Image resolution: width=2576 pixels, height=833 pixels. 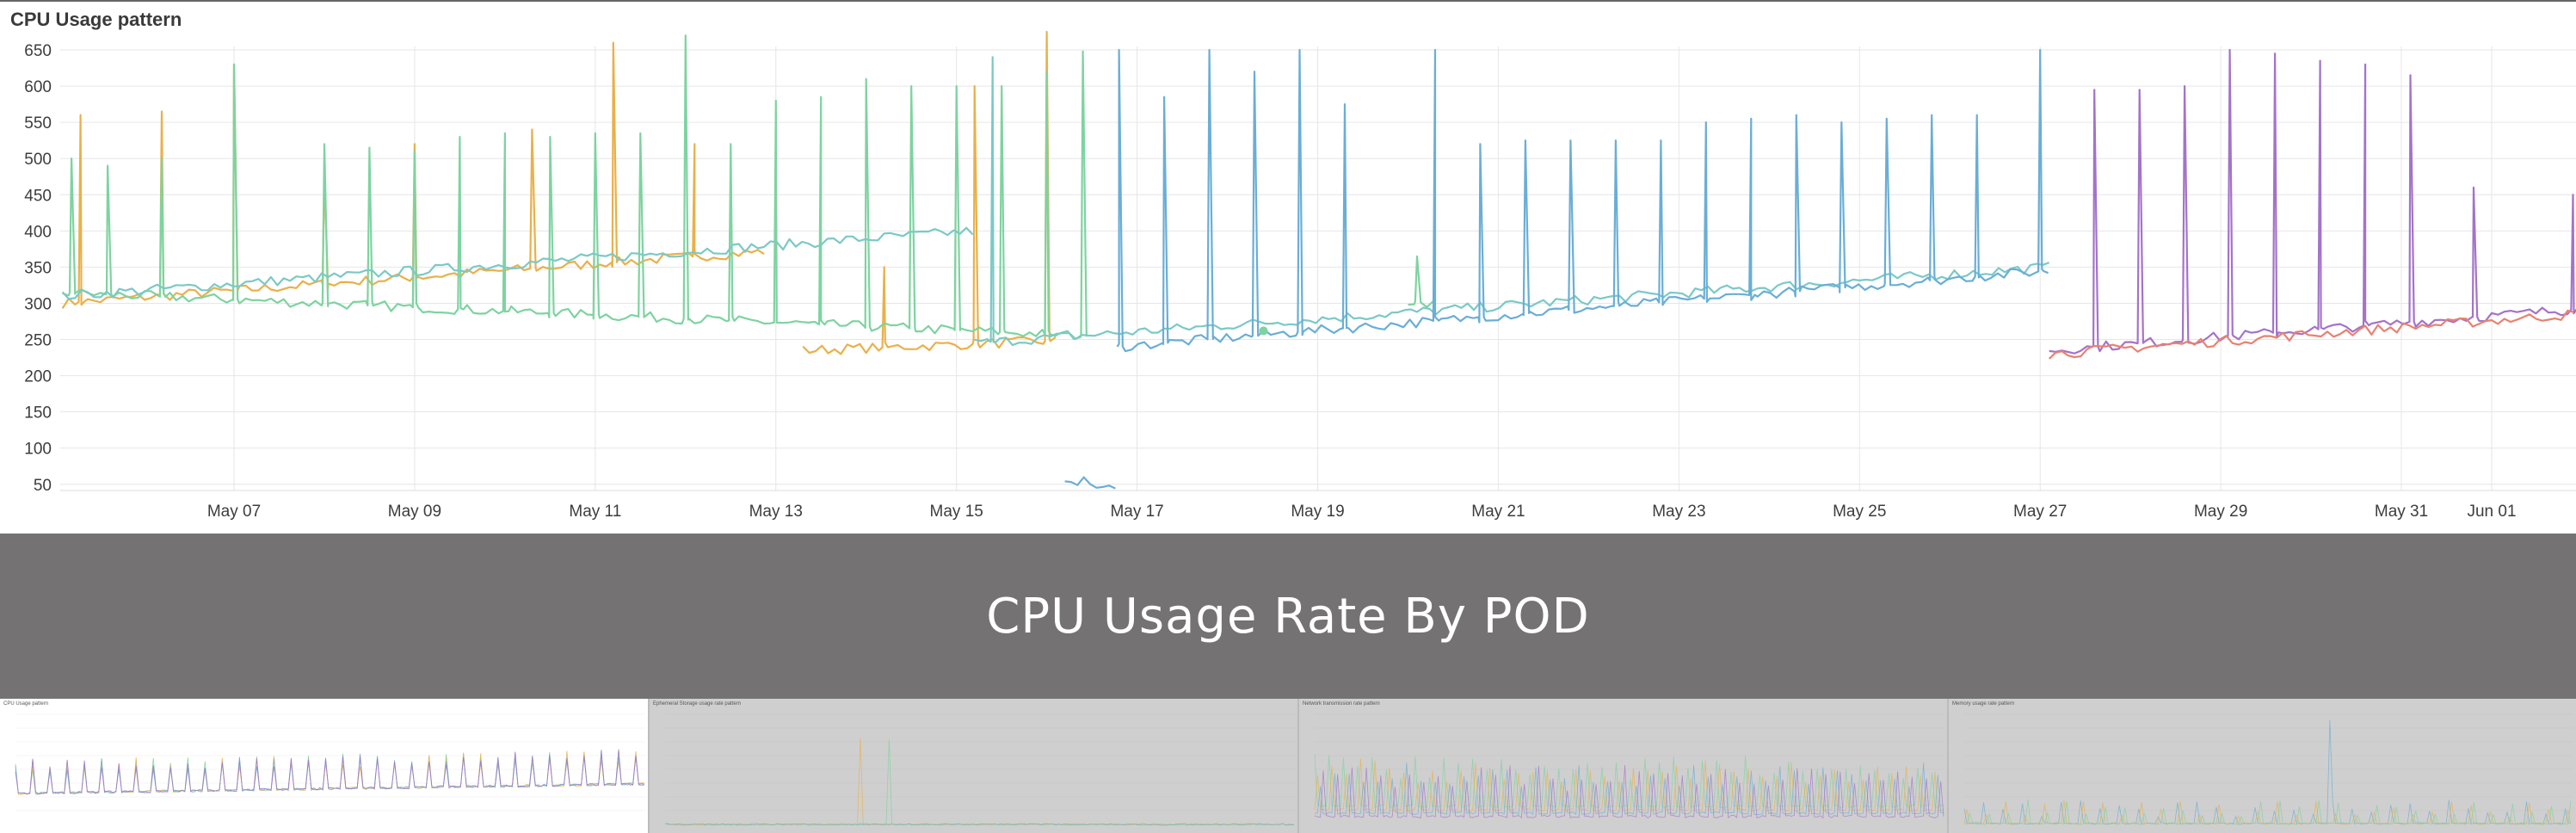 I want to click on thumbnail-title: Memory usage rate pattern, so click(x=1984, y=704).